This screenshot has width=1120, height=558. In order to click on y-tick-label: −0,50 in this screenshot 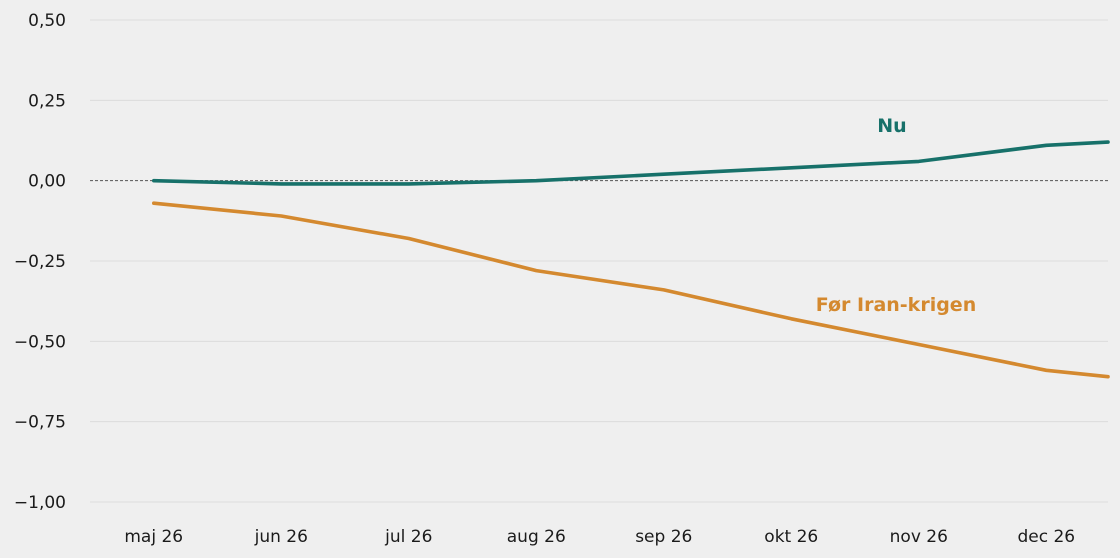, I will do `click(40, 342)`.